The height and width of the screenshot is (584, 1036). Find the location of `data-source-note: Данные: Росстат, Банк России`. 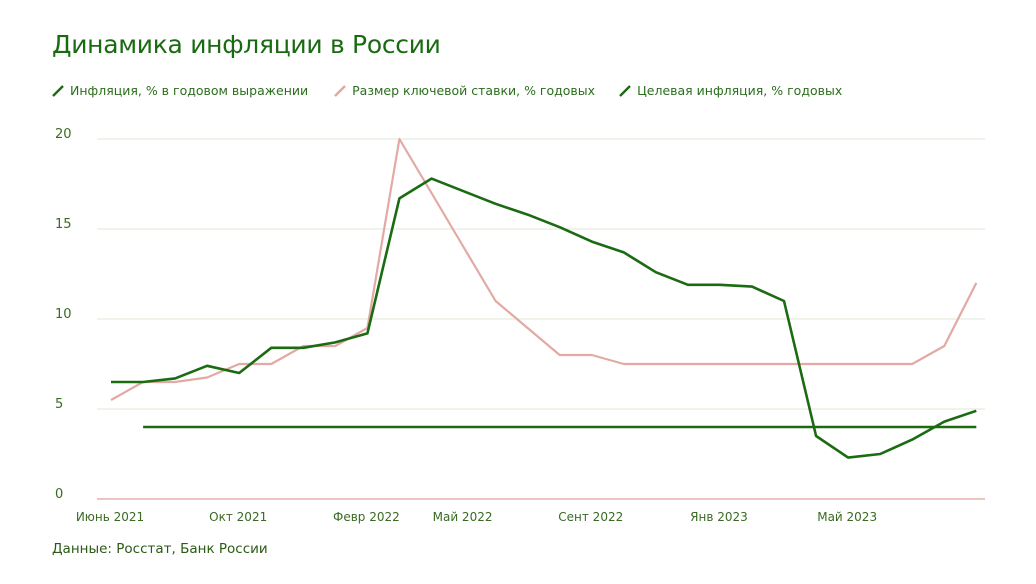

data-source-note: Данные: Росстат, Банк России is located at coordinates (160, 549).